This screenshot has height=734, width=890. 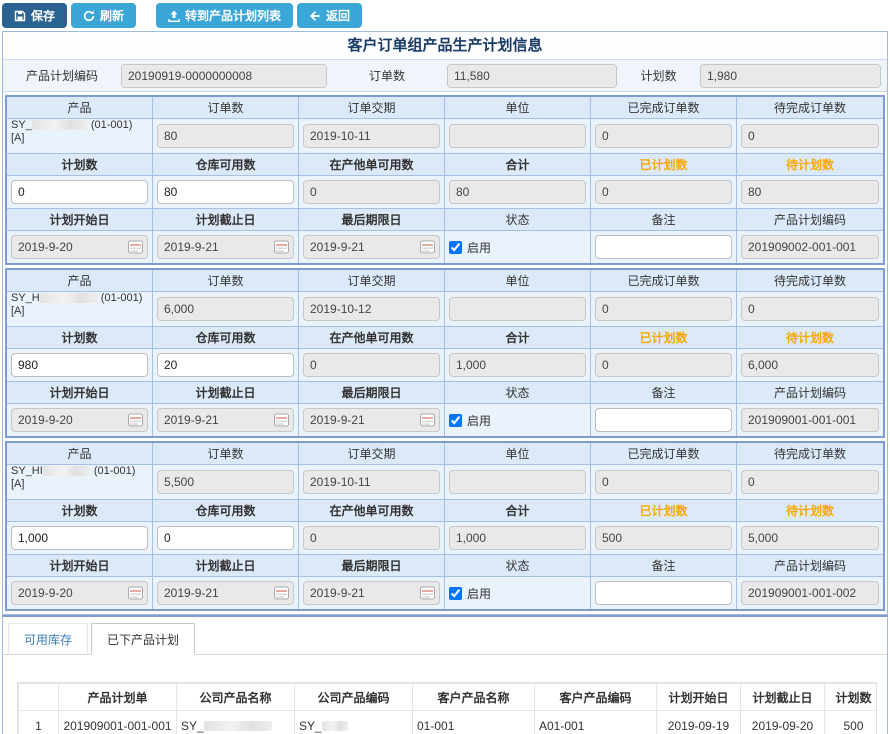 I want to click on header-end-date: 计划截止日, so click(x=782, y=697).